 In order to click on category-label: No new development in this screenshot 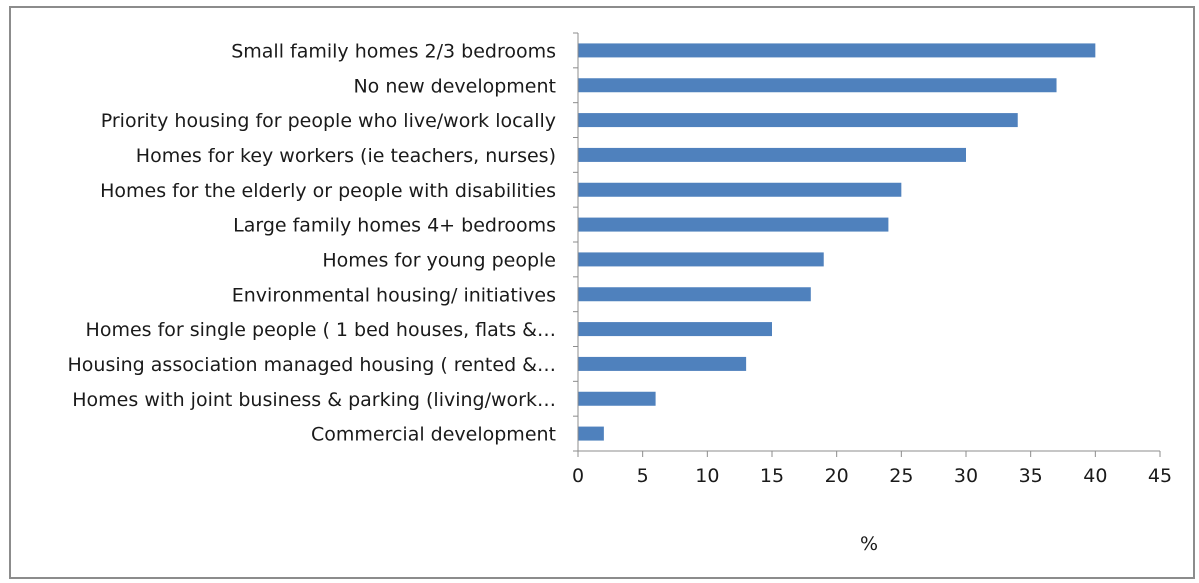, I will do `click(454, 86)`.